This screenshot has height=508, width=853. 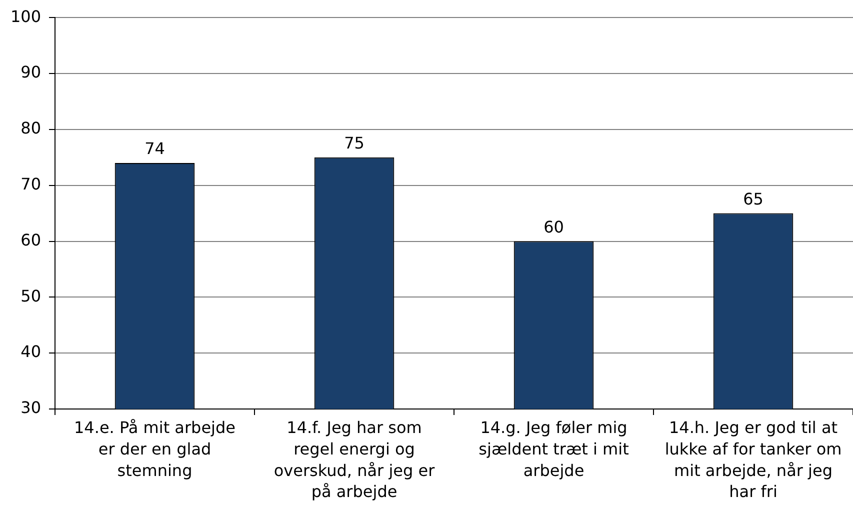 What do you see at coordinates (30, 128) in the screenshot?
I see `y-tick-label: 80` at bounding box center [30, 128].